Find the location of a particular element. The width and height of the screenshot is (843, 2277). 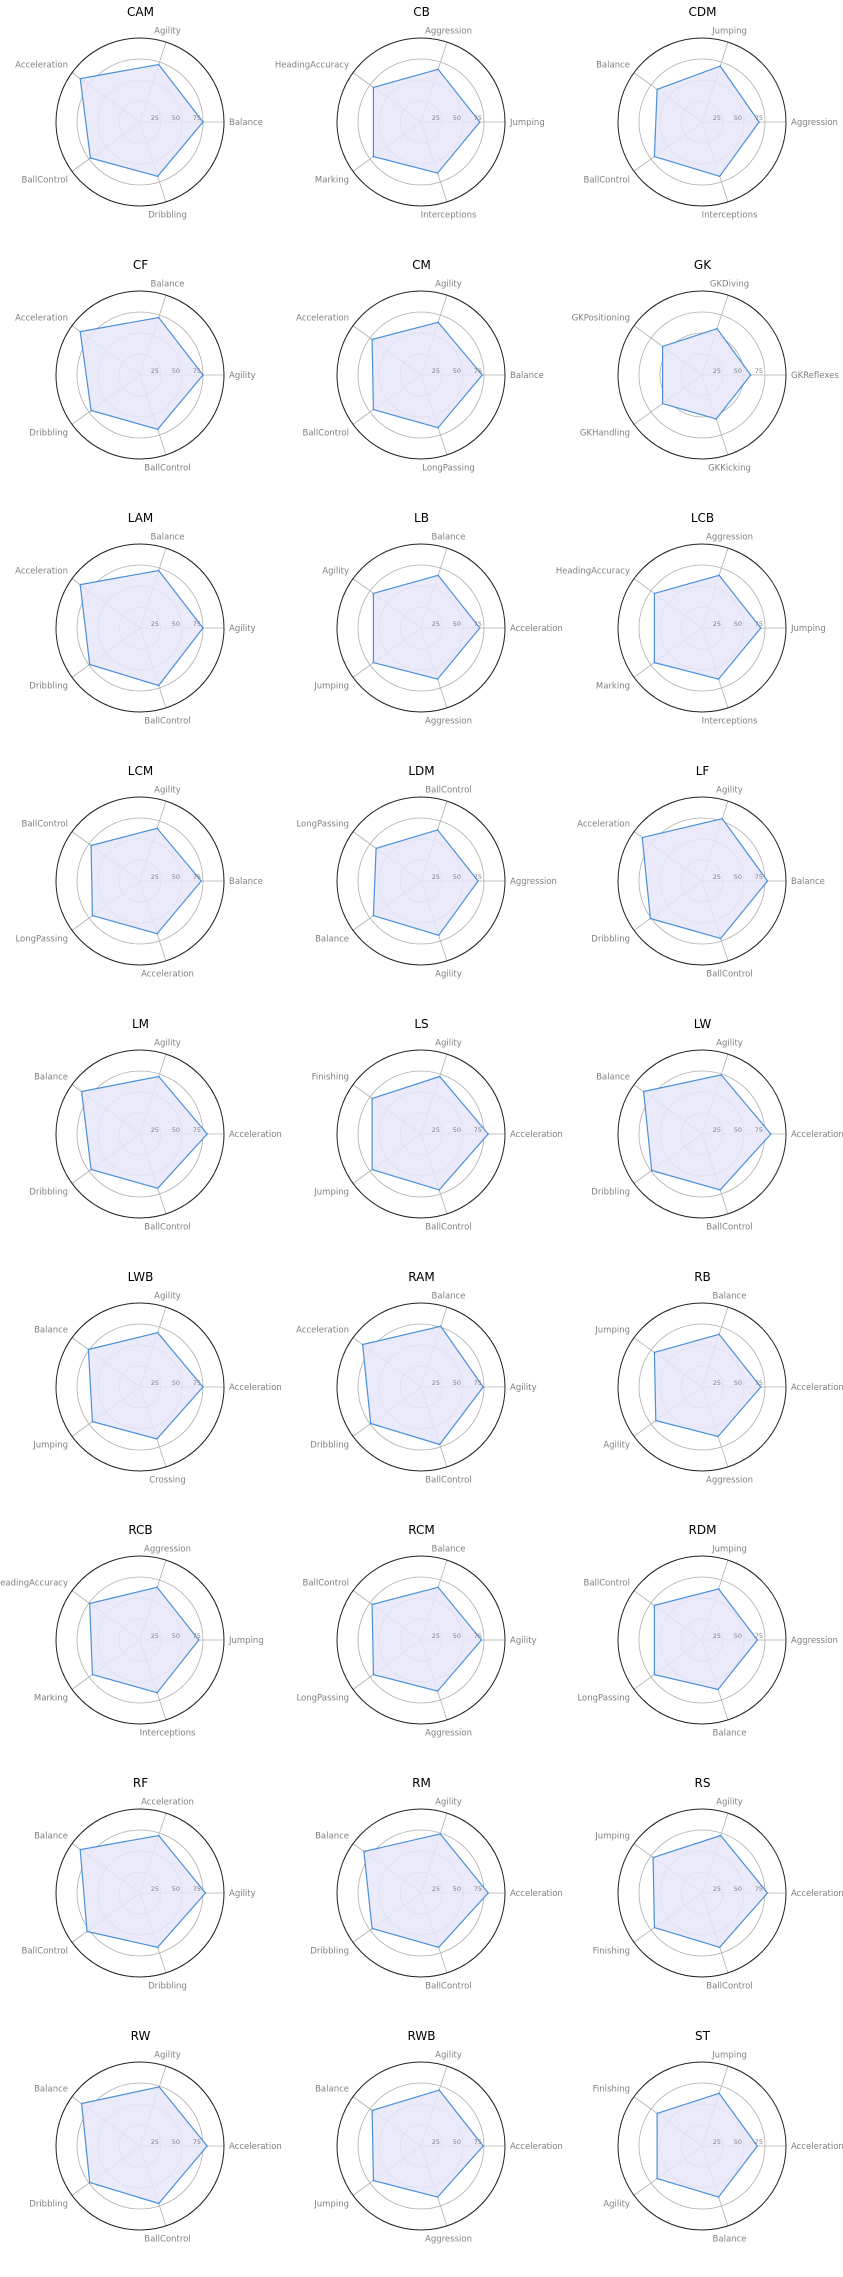

chart-title: CF is located at coordinates (140, 265).